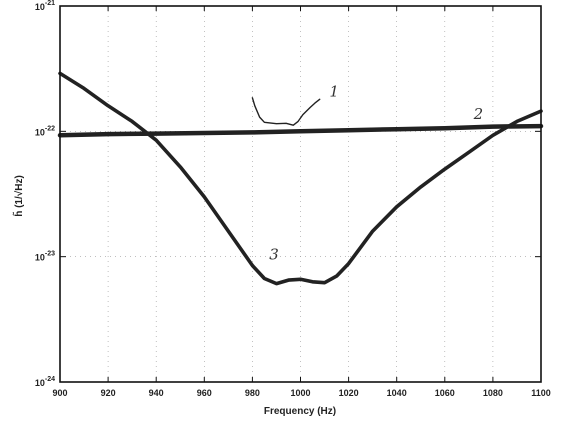 This screenshot has height=436, width=575. Describe the element at coordinates (334, 91) in the screenshot. I see `series-label-1: 1` at that location.